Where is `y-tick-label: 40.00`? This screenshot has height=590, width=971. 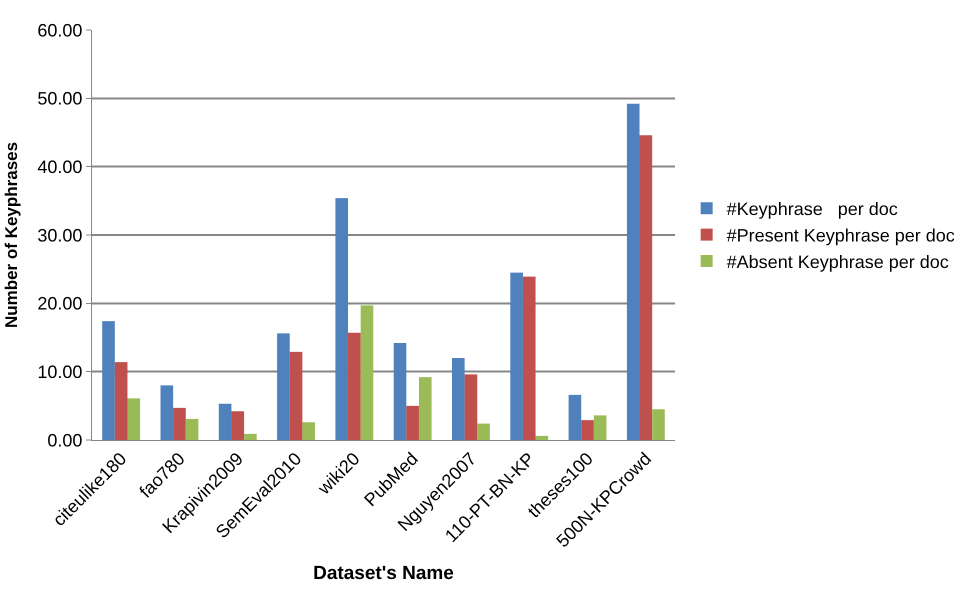 y-tick-label: 40.00 is located at coordinates (59, 166).